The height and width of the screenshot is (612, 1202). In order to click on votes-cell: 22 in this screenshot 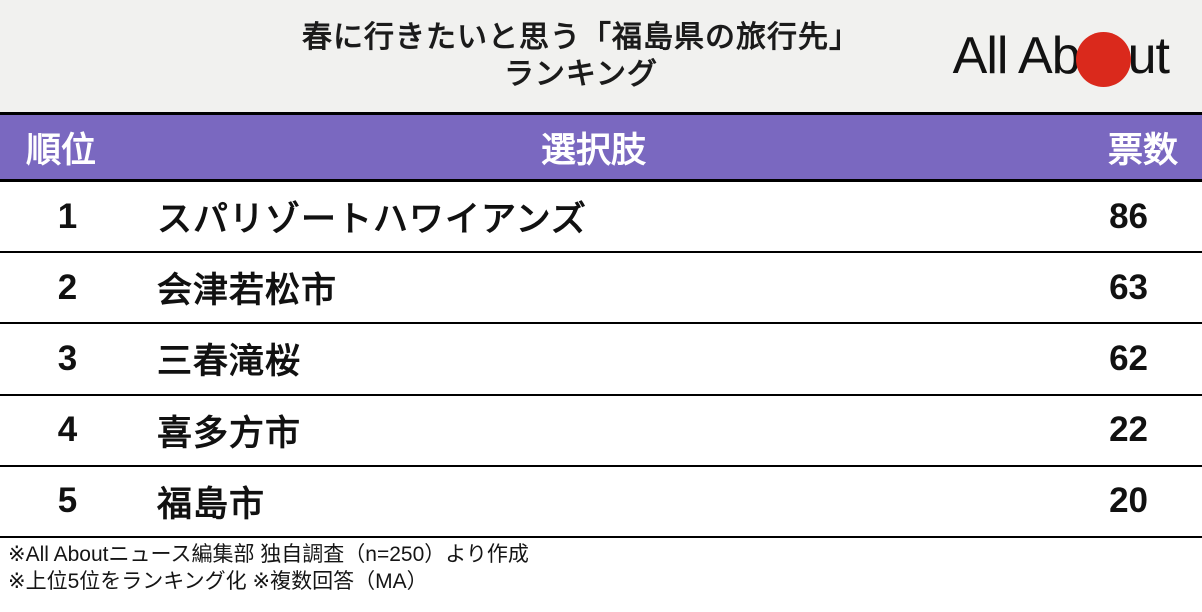, I will do `click(1128, 430)`.